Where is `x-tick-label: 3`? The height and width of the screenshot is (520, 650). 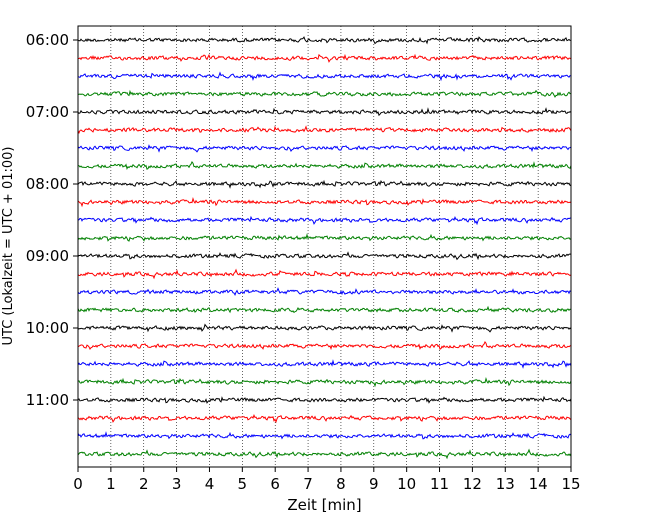 x-tick-label: 3 is located at coordinates (177, 484).